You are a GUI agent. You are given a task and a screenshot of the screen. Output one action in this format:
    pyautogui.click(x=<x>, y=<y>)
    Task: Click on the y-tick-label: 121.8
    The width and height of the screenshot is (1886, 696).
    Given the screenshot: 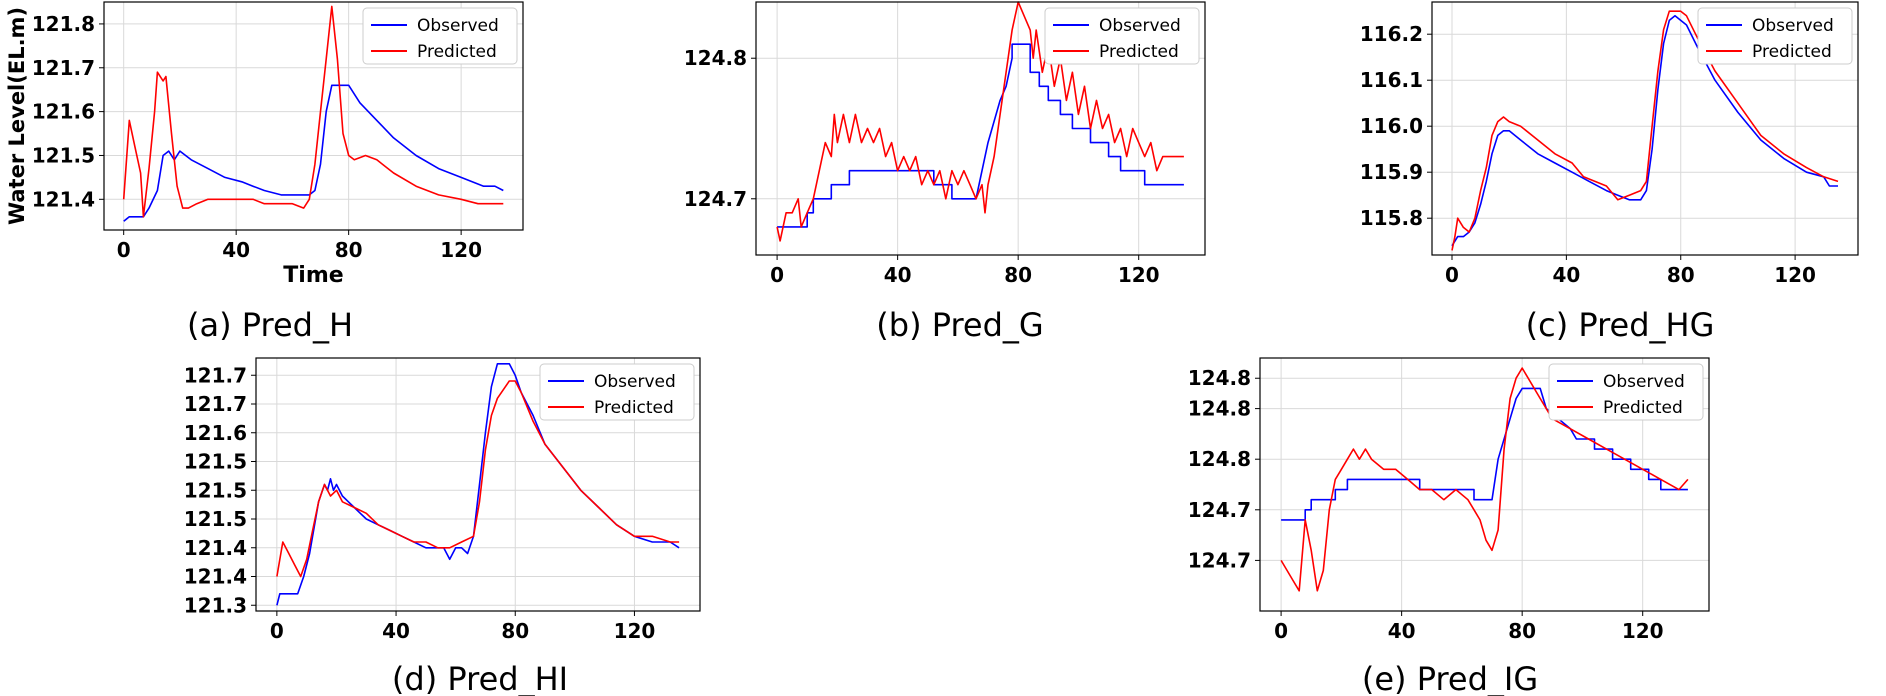 What is the action you would take?
    pyautogui.click(x=63, y=24)
    